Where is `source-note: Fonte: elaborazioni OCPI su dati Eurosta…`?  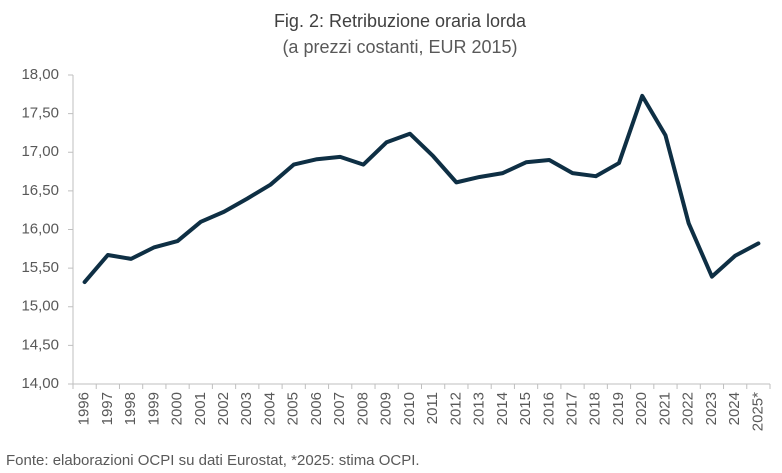
source-note: Fonte: elaborazioni OCPI su dati Eurosta… is located at coordinates (213, 460).